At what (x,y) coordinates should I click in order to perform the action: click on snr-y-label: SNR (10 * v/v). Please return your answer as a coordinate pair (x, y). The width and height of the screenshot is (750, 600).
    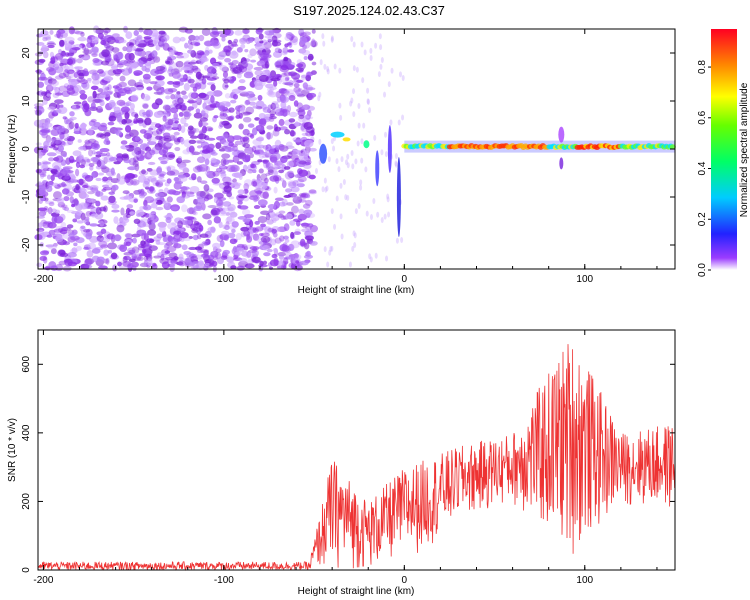
    Looking at the image, I should click on (12, 450).